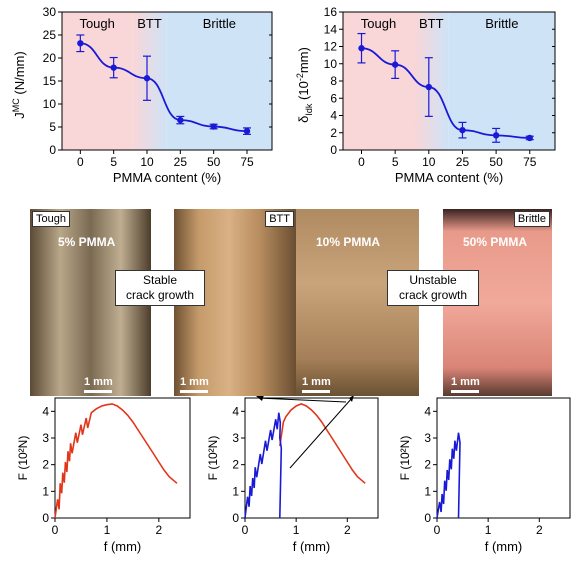 The height and width of the screenshot is (562, 577). What do you see at coordinates (333, 116) in the screenshot?
I see `ddk-ytick-label: 4` at bounding box center [333, 116].